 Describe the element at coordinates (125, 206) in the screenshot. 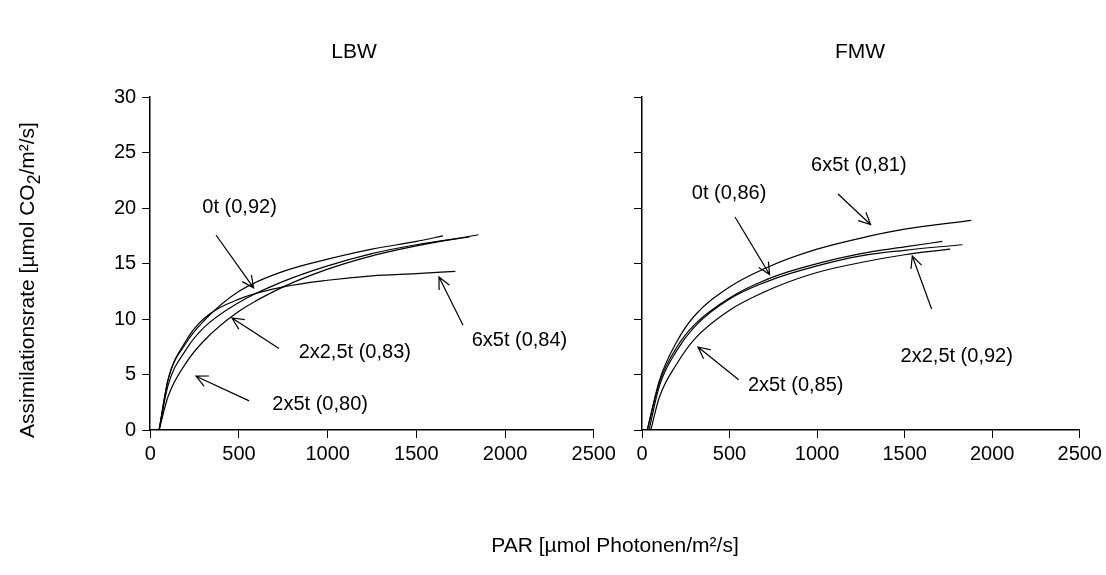

I see `y-tick-label: 20` at that location.